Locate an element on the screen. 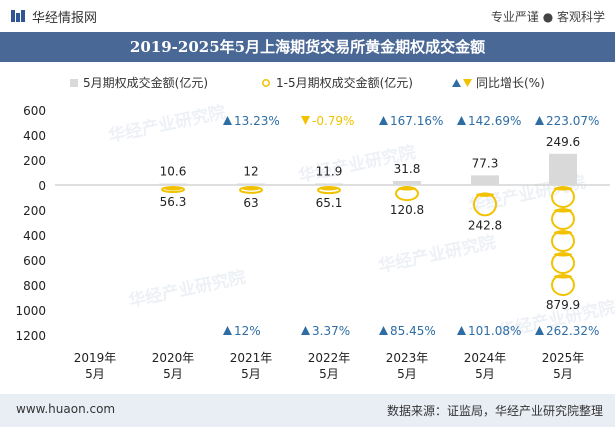  growth-label-cumulative: 101.08% is located at coordinates (494, 331).